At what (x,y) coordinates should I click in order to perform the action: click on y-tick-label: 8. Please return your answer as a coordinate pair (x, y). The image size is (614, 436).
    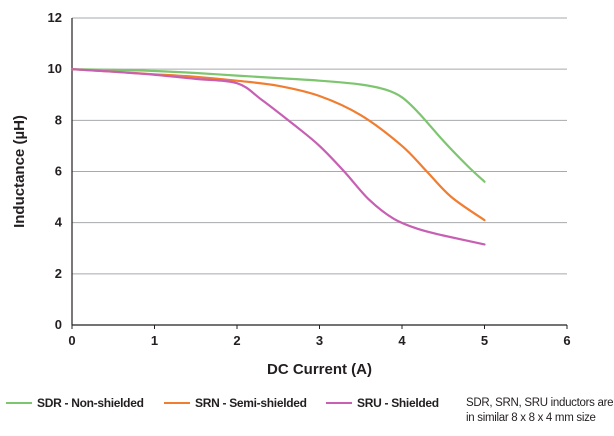
    Looking at the image, I should click on (58, 119).